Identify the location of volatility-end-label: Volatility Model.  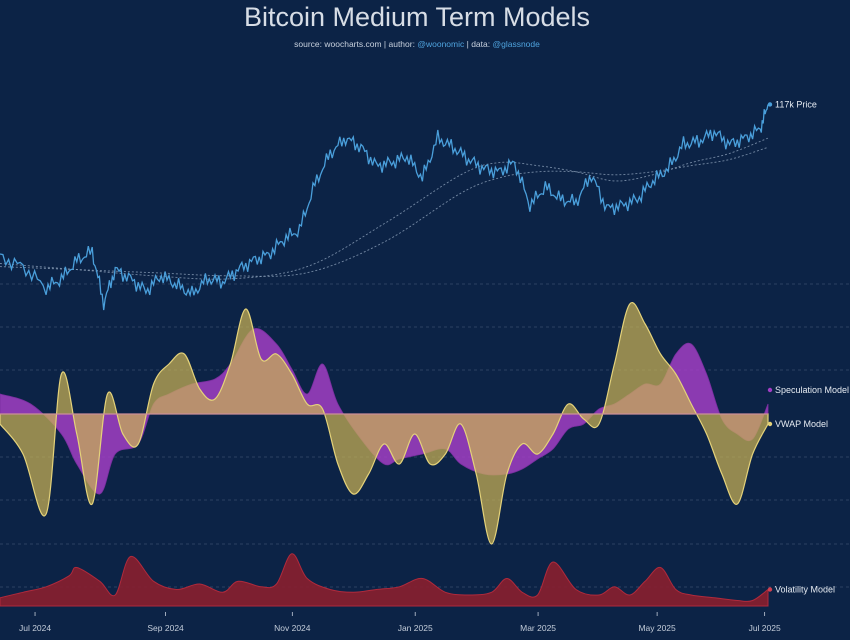
(805, 590).